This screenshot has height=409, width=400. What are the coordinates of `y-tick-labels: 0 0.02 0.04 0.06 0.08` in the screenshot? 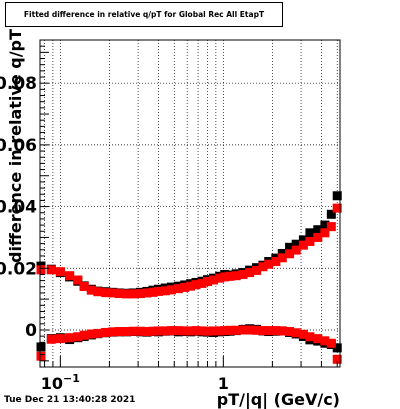 It's located at (18, 207).